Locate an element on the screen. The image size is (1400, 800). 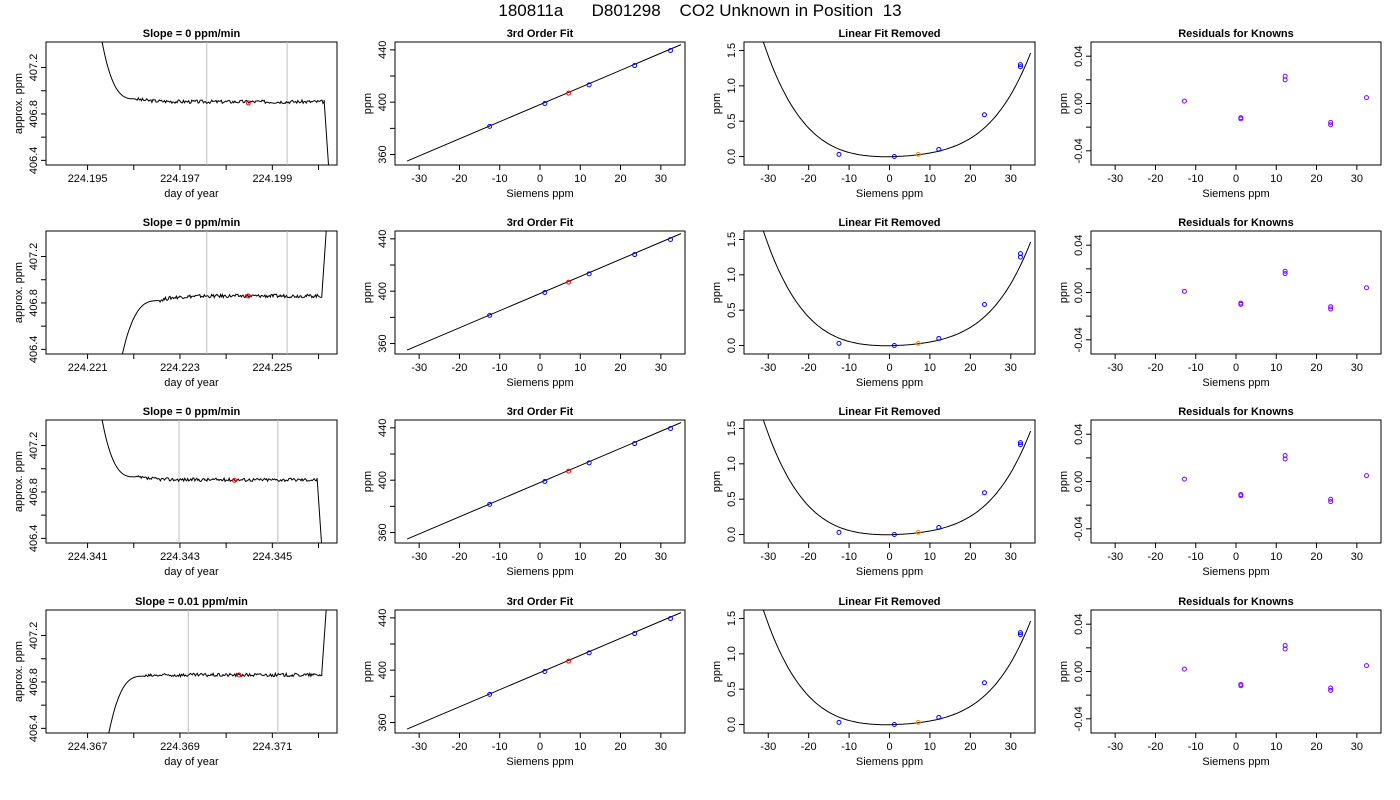
x-tick-label: 224.197 is located at coordinates (180, 179).